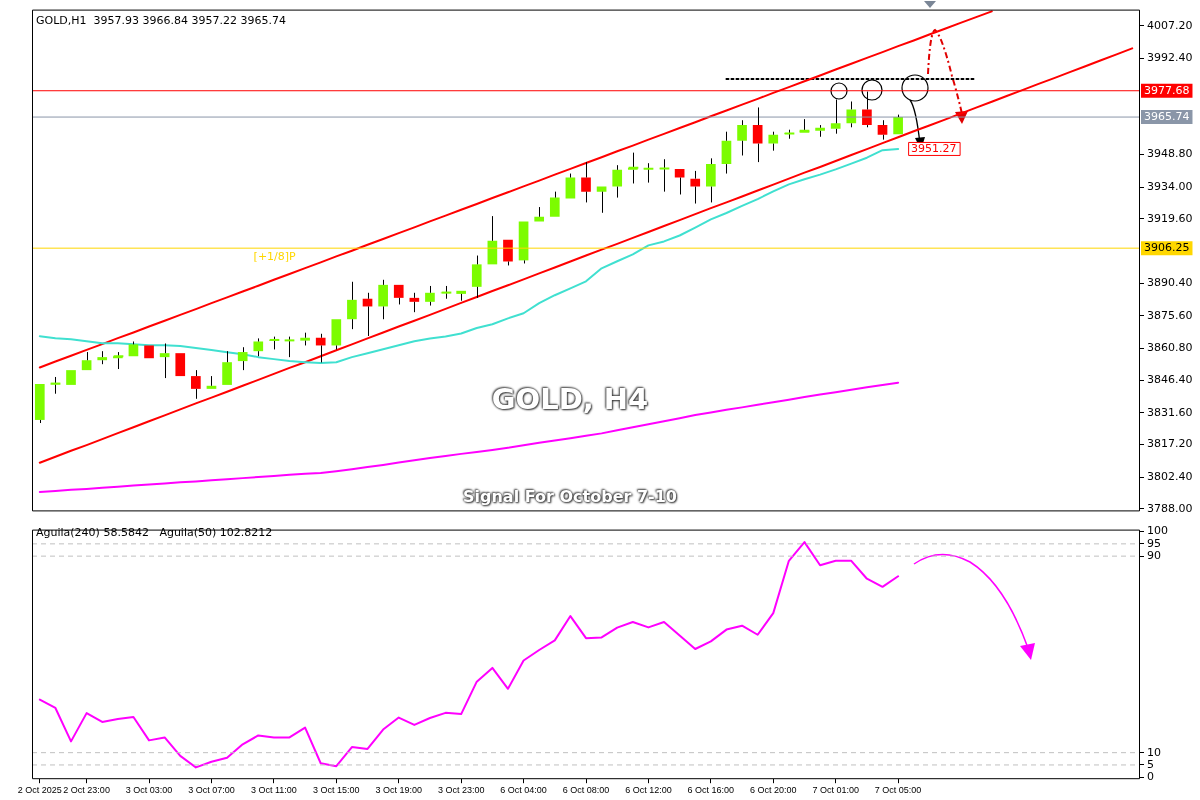 This screenshot has height=800, width=1200. I want to click on ref-line-label: 3965.74, so click(1167, 116).